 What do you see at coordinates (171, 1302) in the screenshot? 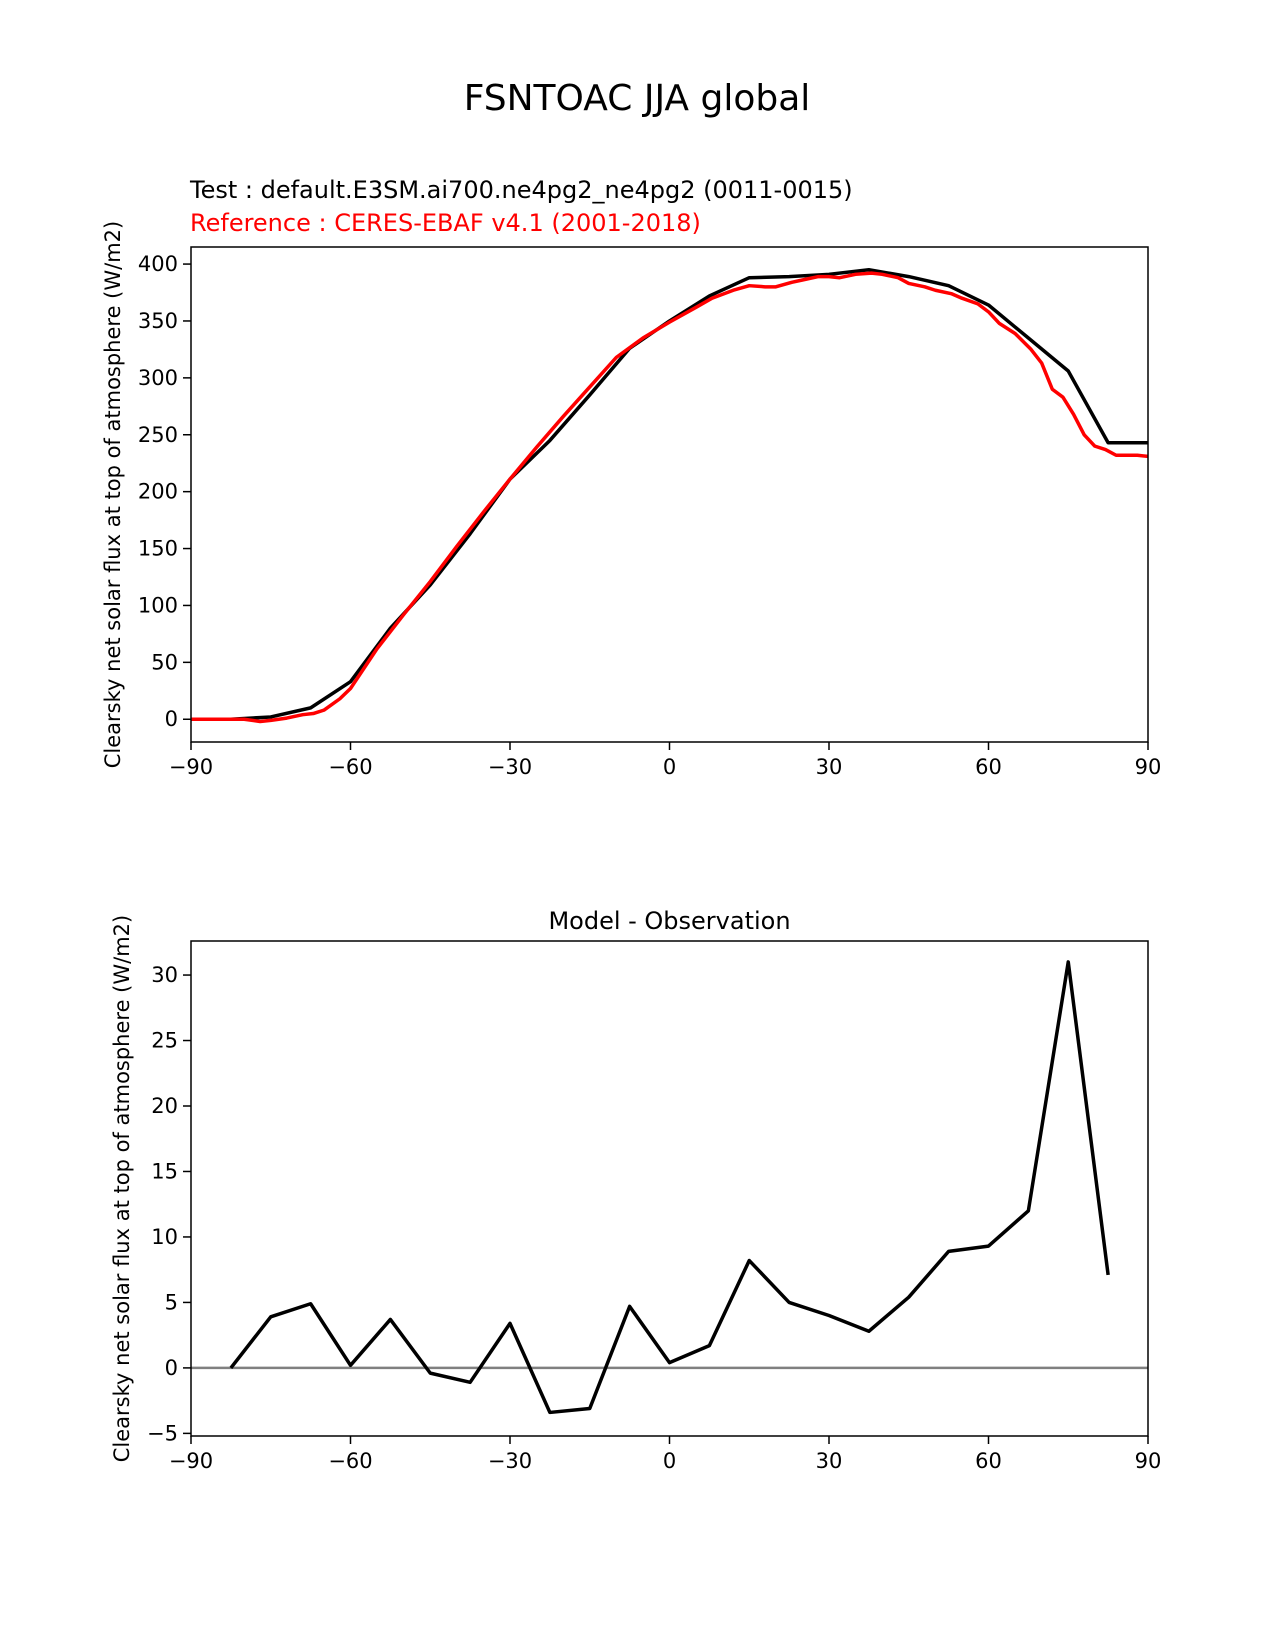
I see `y-tick-label: 5` at bounding box center [171, 1302].